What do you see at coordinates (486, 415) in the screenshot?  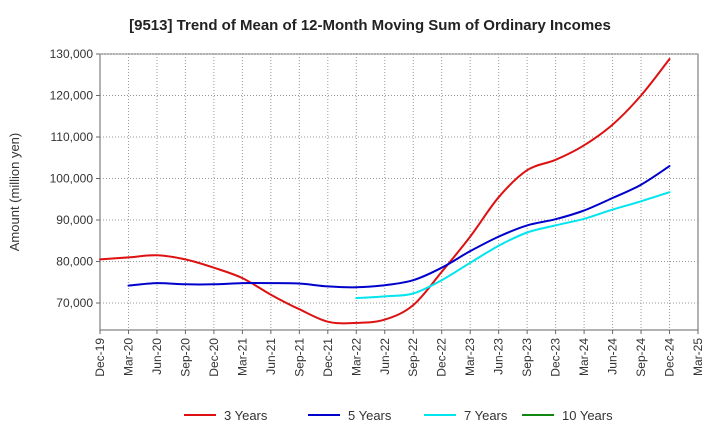 I see `legend-label-7-years: 7 Years` at bounding box center [486, 415].